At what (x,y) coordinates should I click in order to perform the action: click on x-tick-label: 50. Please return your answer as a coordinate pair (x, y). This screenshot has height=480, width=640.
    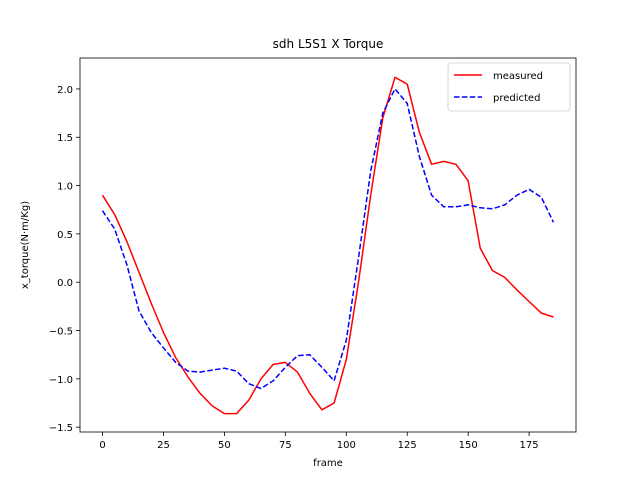
    Looking at the image, I should click on (224, 445).